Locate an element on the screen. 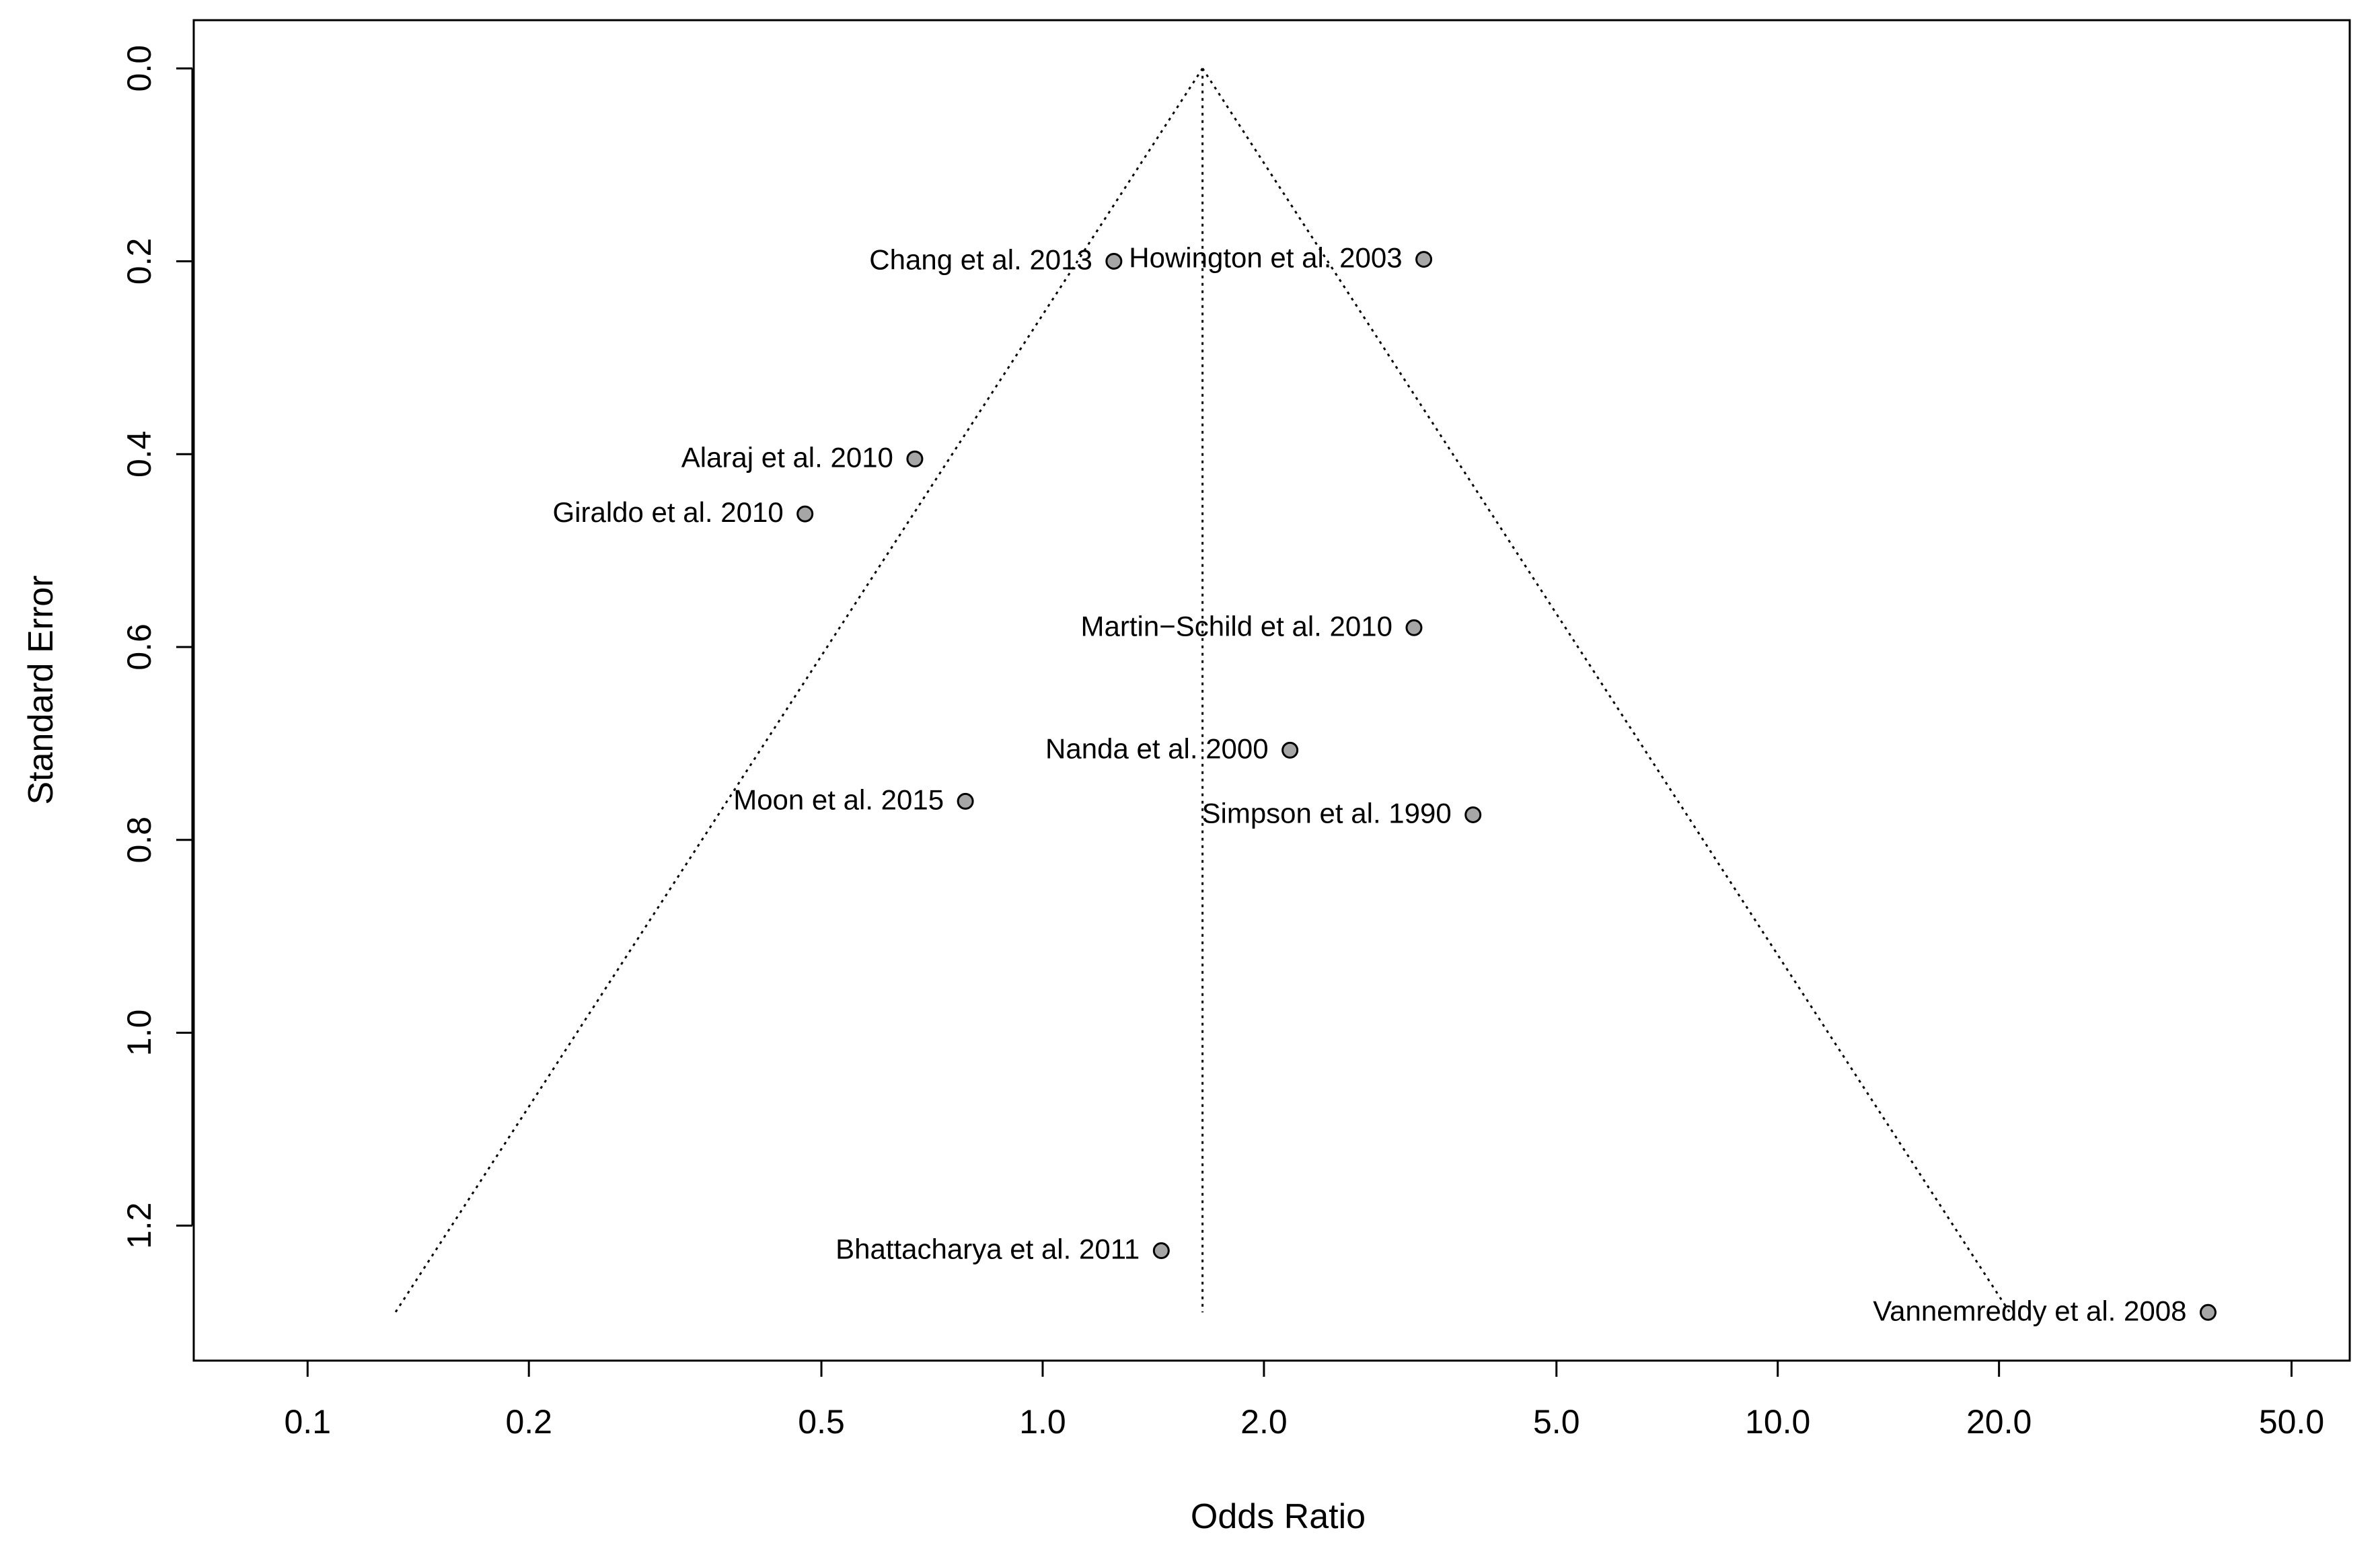 This screenshot has width=2380, height=1555. study-label: Howington et al. 2003 is located at coordinates (1266, 258).